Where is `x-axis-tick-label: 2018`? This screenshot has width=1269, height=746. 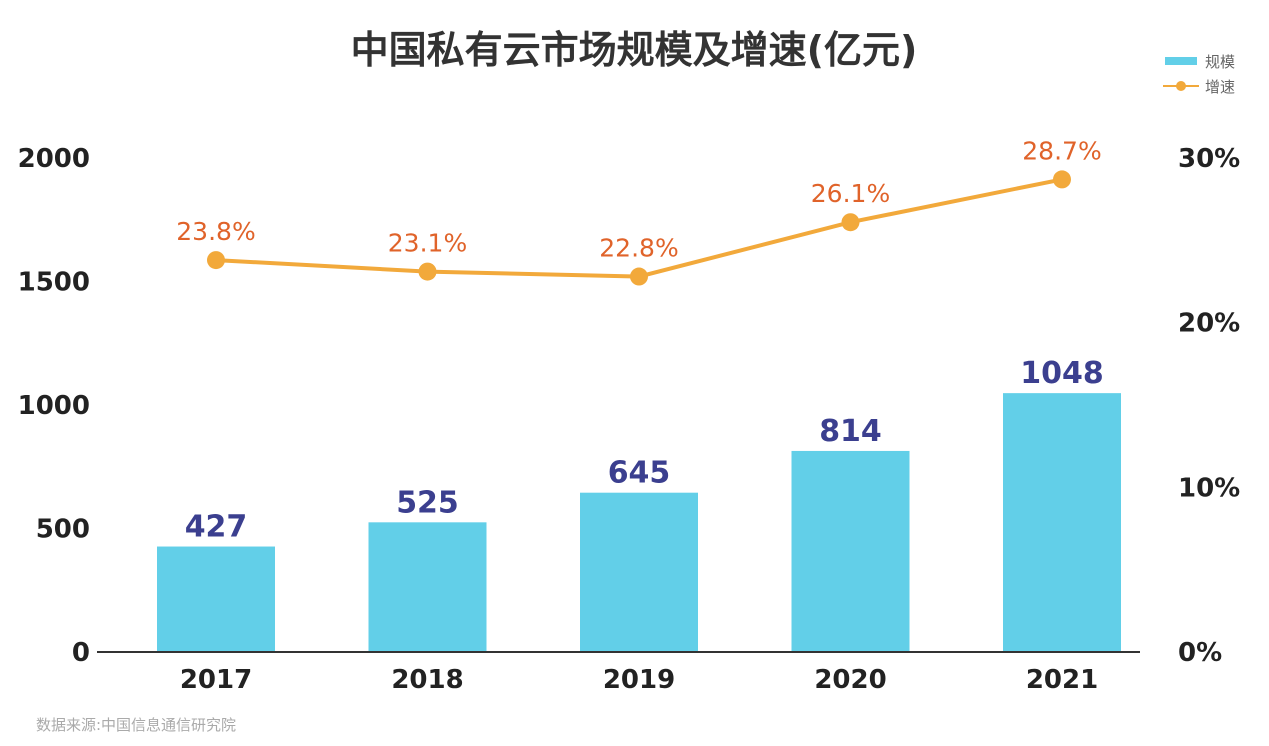 x-axis-tick-label: 2018 is located at coordinates (427, 680).